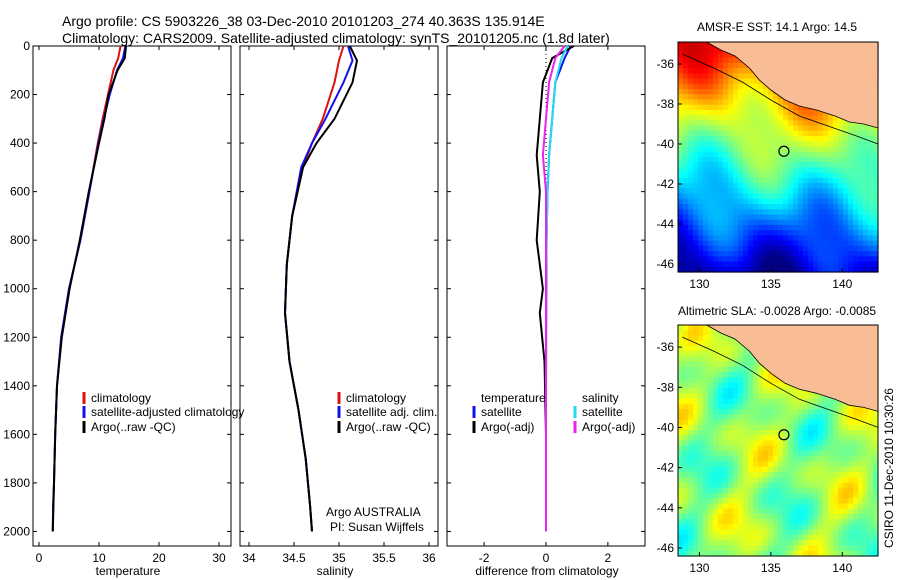  What do you see at coordinates (784, 435) in the screenshot?
I see `argo-location-marker` at bounding box center [784, 435].